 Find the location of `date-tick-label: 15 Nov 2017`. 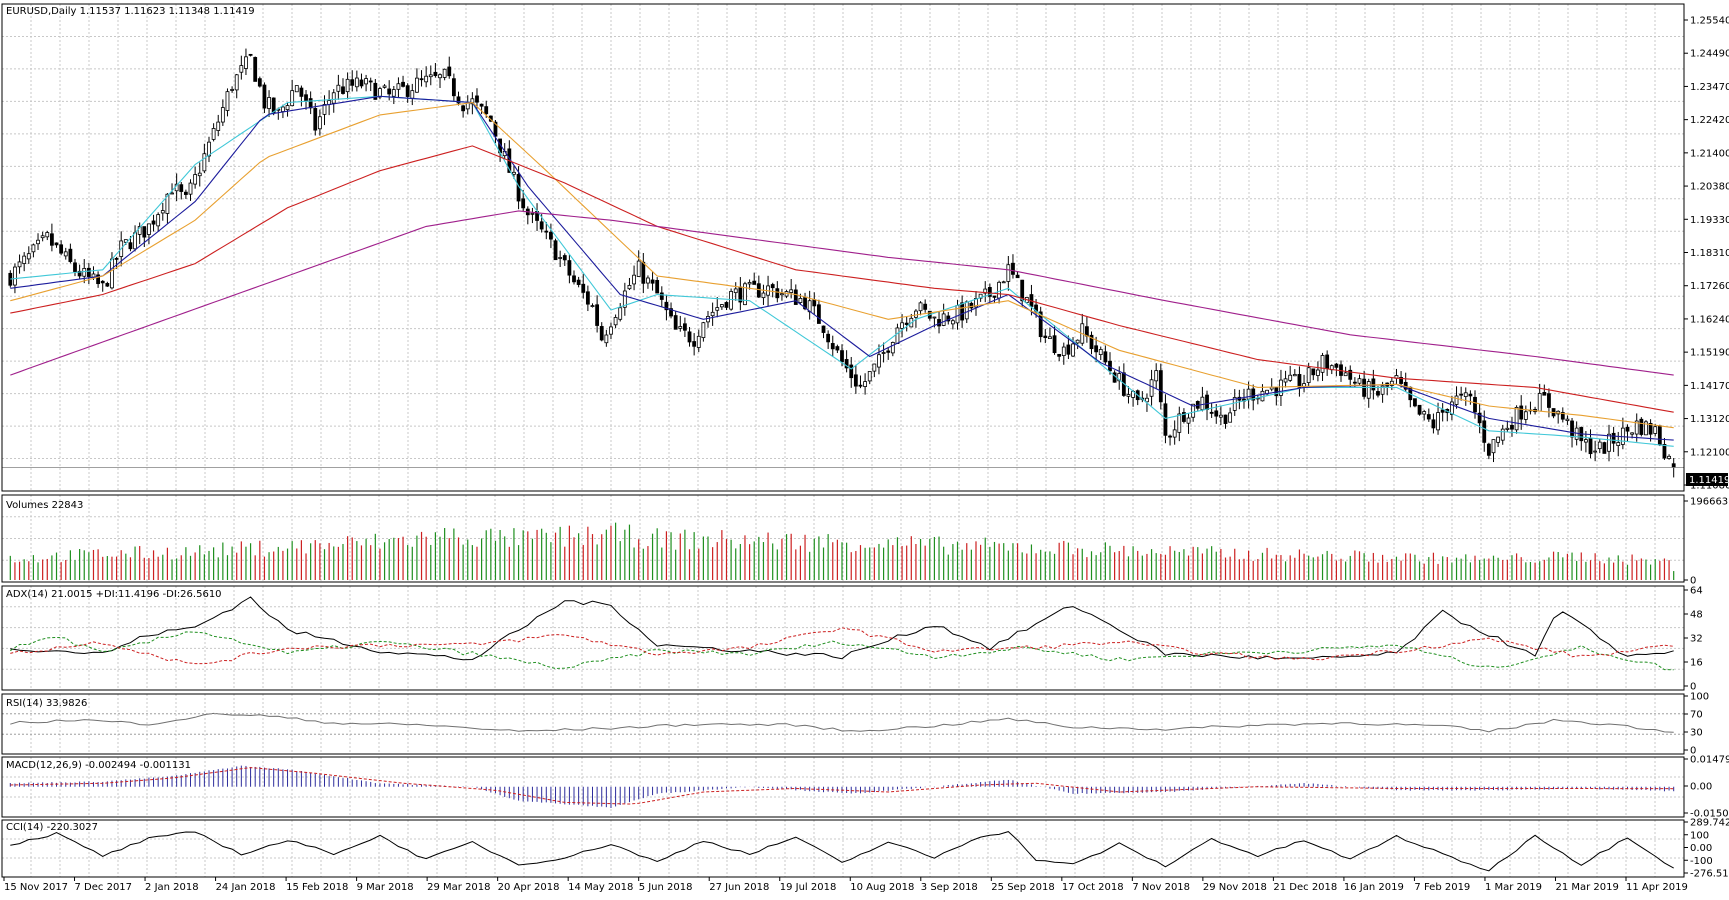

date-tick-label: 15 Nov 2017 is located at coordinates (36, 887).